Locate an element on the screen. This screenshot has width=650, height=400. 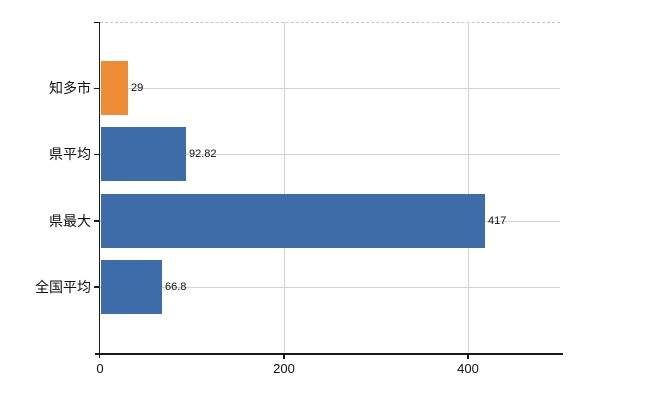
bar-value-label: 417 is located at coordinates (497, 220).